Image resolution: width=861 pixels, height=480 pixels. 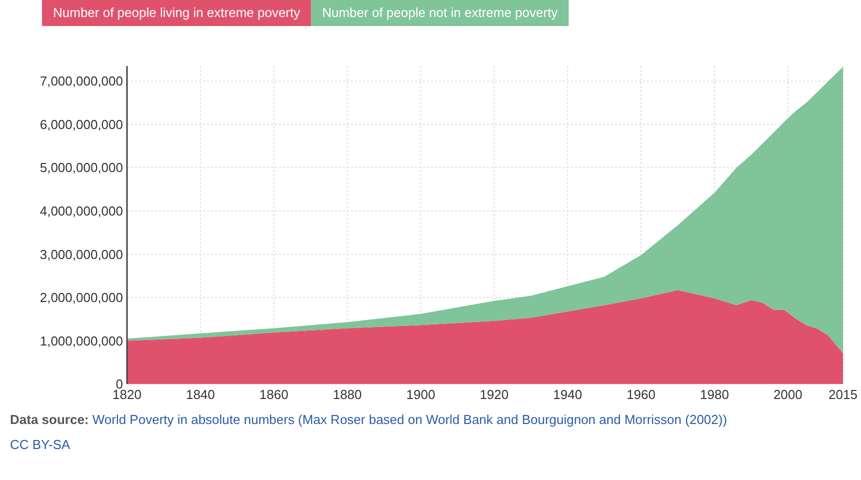 What do you see at coordinates (567, 394) in the screenshot?
I see `x-tick-label: 1940` at bounding box center [567, 394].